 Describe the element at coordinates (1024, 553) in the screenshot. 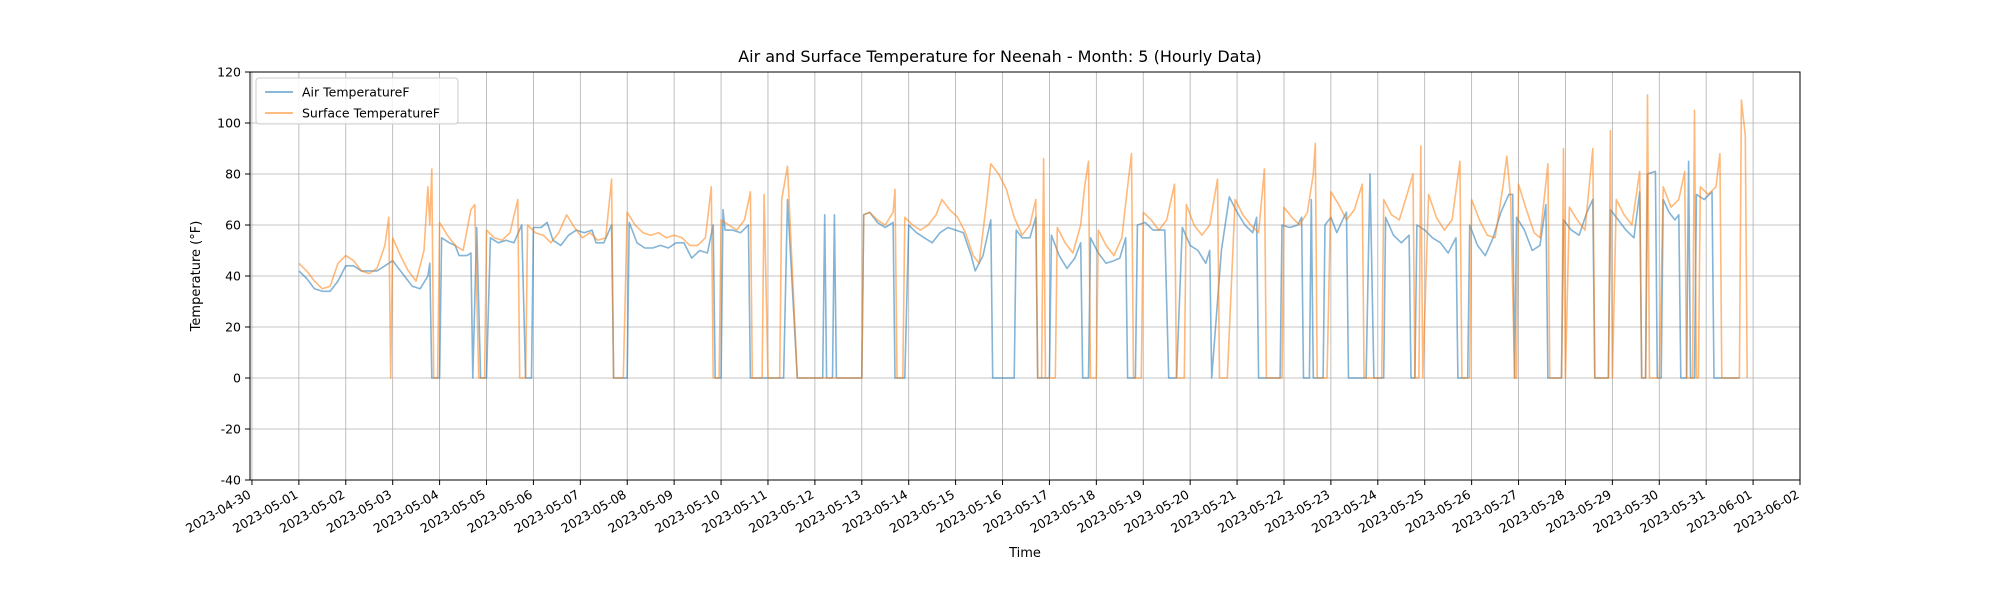

I see `x-axis-label: Time` at that location.